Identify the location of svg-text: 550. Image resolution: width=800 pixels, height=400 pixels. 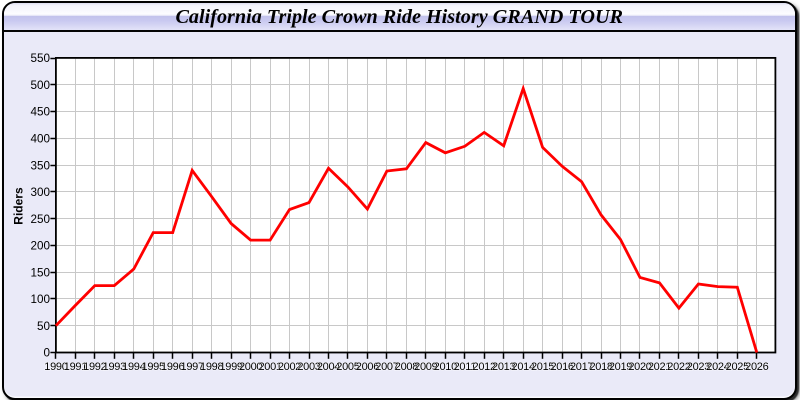
(40, 58).